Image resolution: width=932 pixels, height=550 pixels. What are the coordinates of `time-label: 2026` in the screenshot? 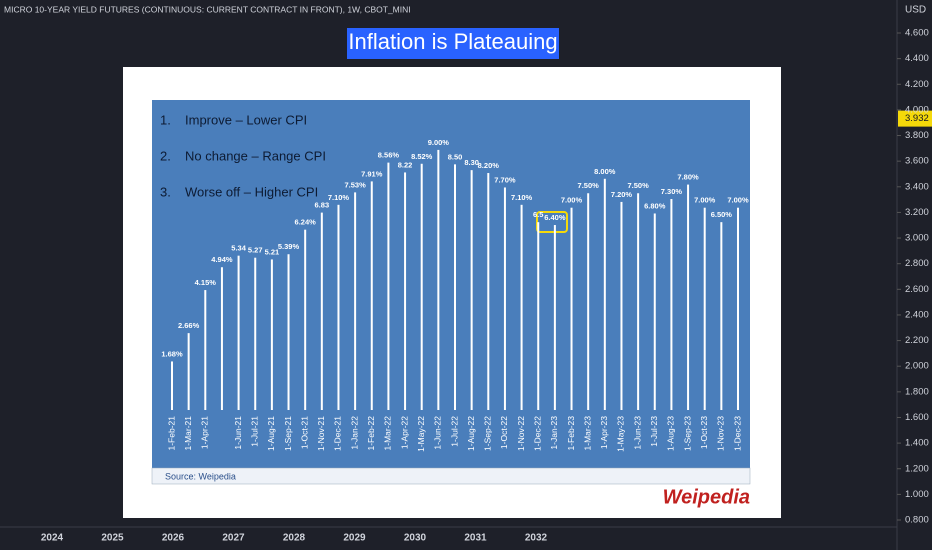 It's located at (173, 538).